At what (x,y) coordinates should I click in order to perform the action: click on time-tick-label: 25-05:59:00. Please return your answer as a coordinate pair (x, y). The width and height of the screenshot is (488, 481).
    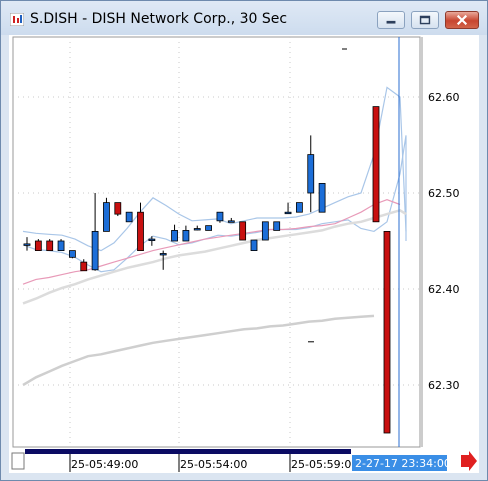
    Looking at the image, I should click on (324, 464).